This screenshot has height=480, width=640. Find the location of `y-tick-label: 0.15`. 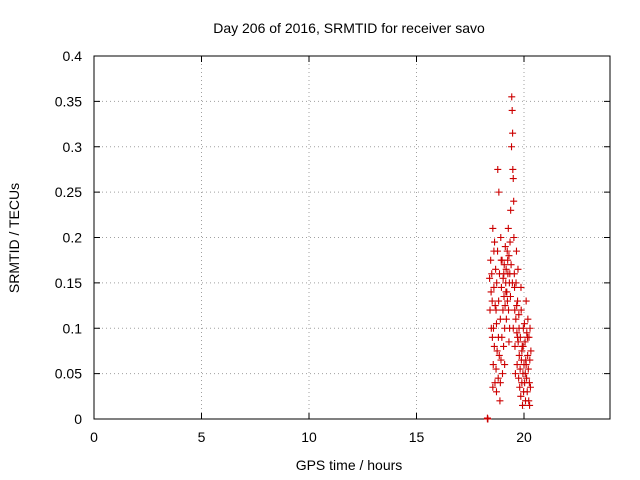

y-tick-label: 0.15 is located at coordinates (68, 283).